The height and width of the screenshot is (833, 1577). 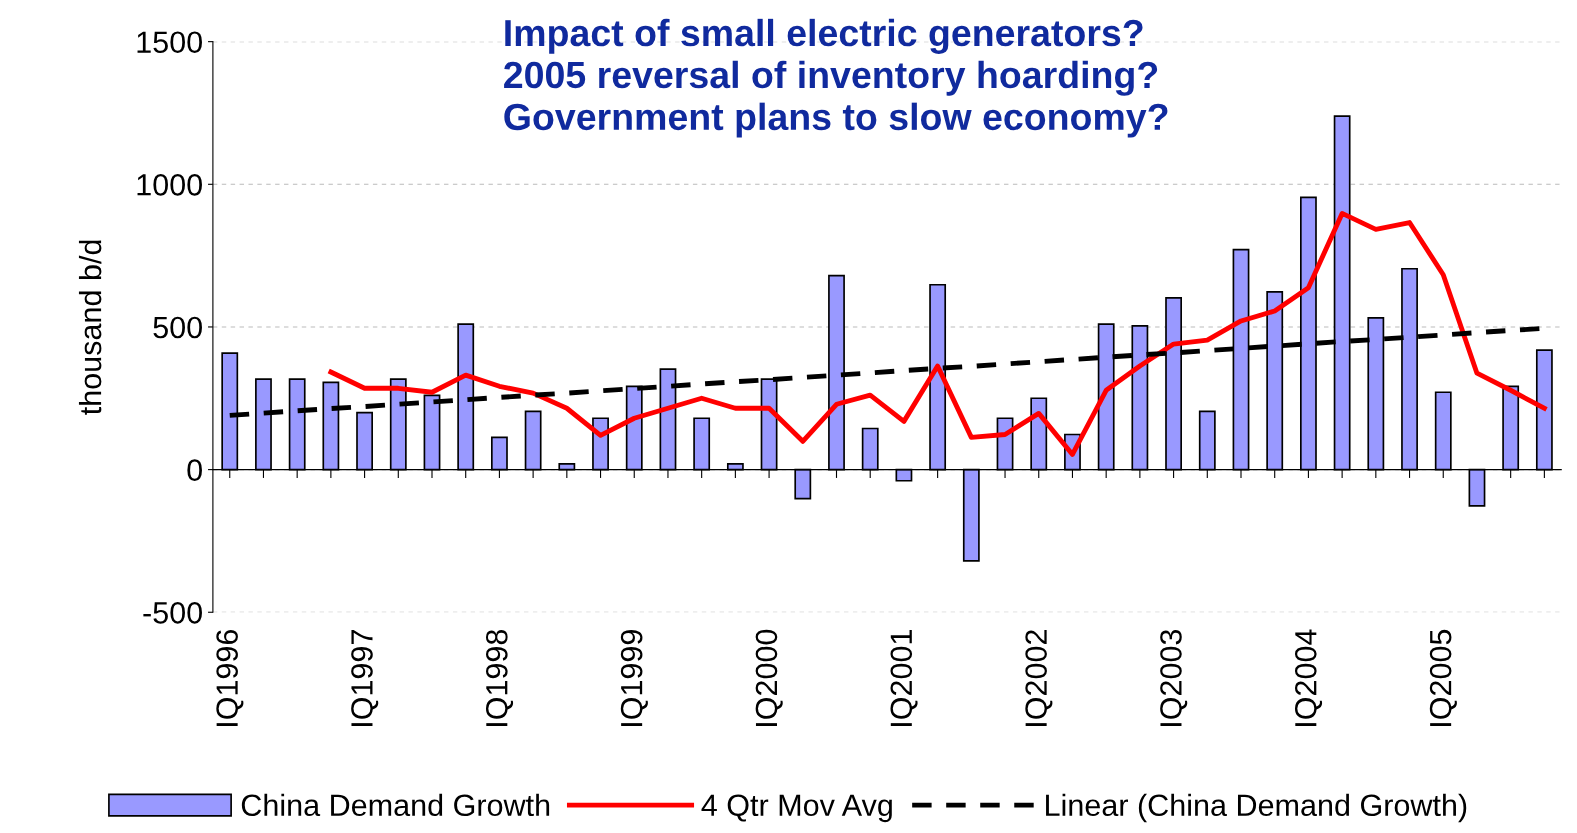 What do you see at coordinates (230, 677) in the screenshot?
I see `x-tick-label: IQ1996` at bounding box center [230, 677].